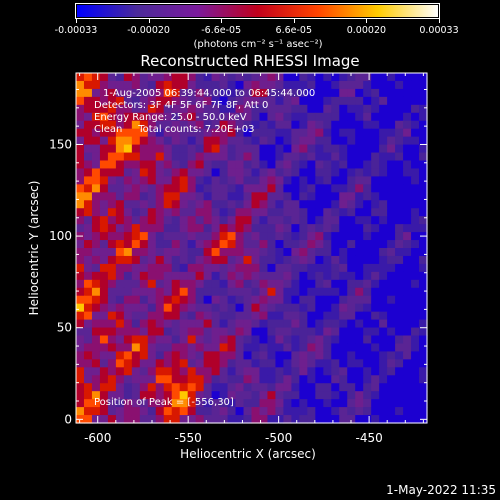 This screenshot has width=500, height=500. I want to click on colorbar-unit-label: (photons cm⁻² s⁻¹ asec⁻²), so click(258, 44).